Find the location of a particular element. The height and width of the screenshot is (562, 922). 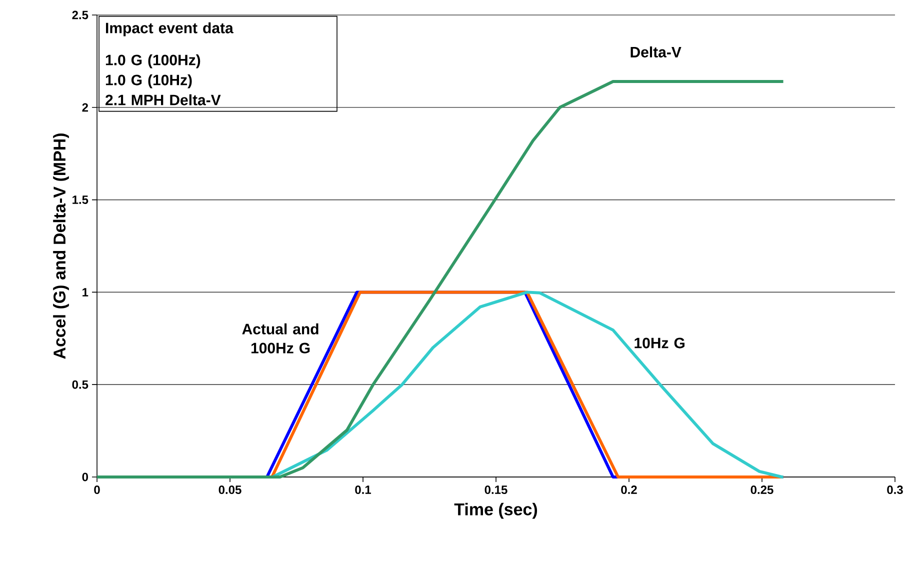

annotation: Actual and 100Hz G is located at coordinates (280, 338).